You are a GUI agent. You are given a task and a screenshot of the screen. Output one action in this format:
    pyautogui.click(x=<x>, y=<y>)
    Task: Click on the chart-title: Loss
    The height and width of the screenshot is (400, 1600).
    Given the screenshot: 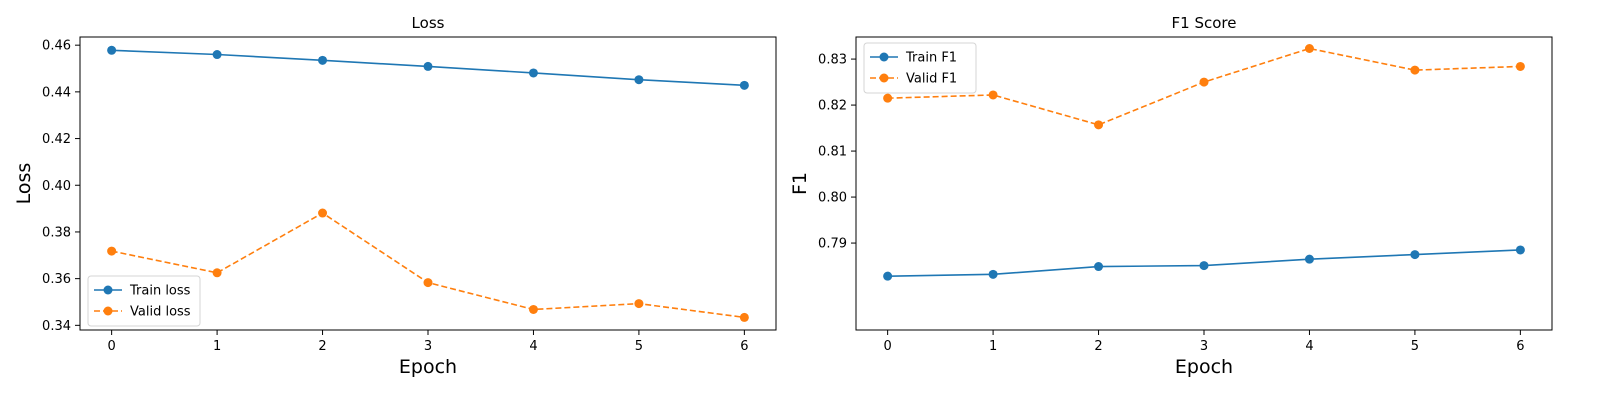 What is the action you would take?
    pyautogui.click(x=428, y=23)
    